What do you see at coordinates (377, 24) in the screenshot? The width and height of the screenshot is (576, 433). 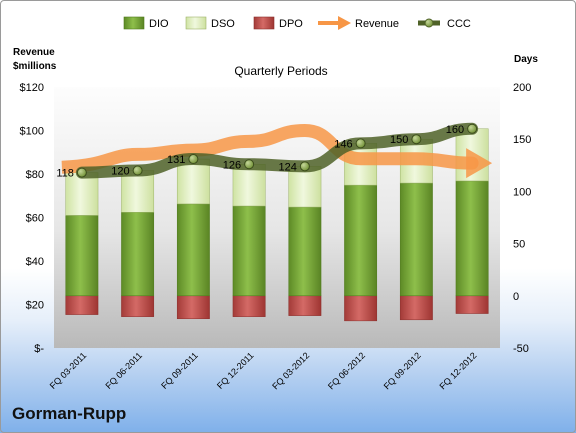 I see `legend-label-revenue: Revenue` at bounding box center [377, 24].